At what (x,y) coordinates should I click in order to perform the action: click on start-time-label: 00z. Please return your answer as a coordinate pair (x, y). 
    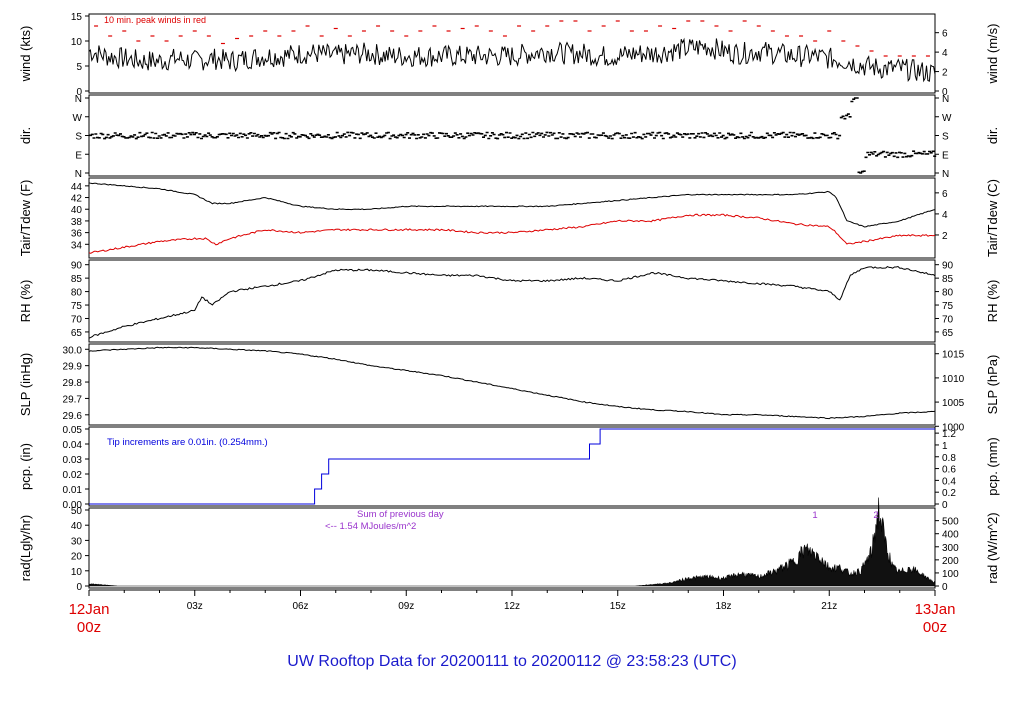
    Looking at the image, I should click on (89, 627).